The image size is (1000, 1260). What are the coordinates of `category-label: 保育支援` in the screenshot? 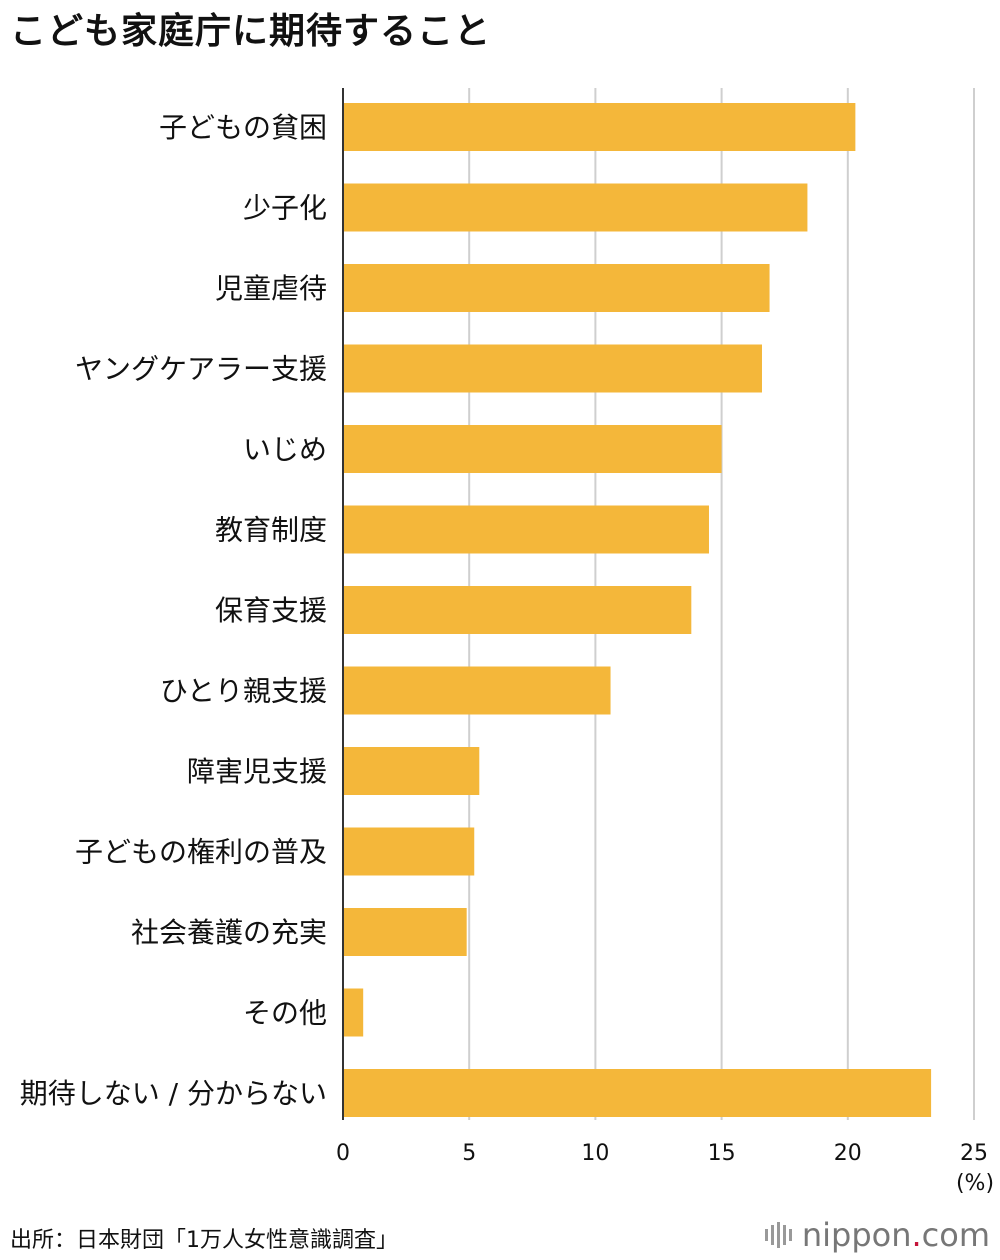 It's located at (271, 610).